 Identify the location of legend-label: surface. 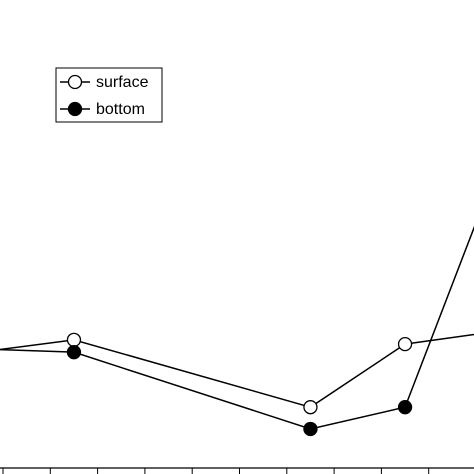
(122, 82).